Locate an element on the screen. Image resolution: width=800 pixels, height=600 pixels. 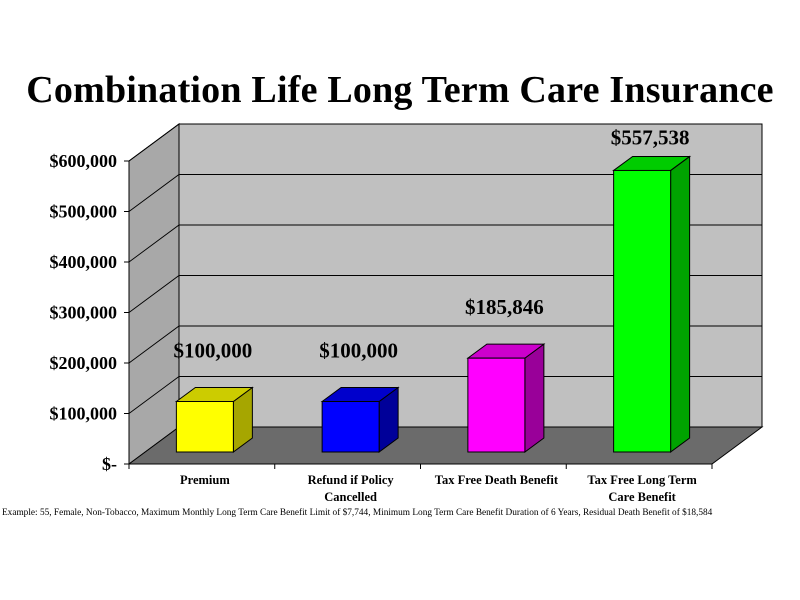
x-tick-label: Tax Free Long Term is located at coordinates (642, 480).